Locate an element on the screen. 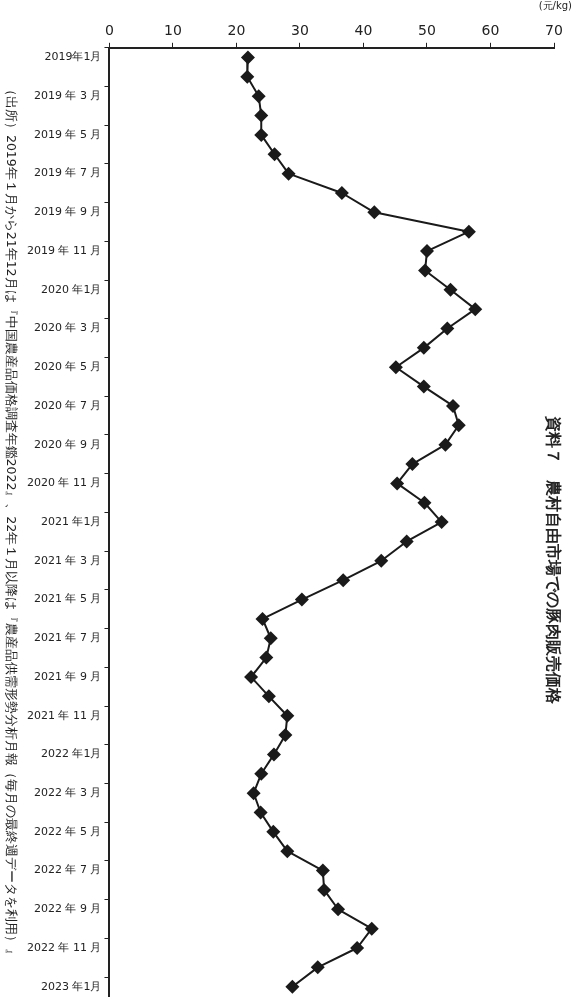 The image size is (574, 1006). y-tick-label: 2021 年 3 月 is located at coordinates (68, 560).